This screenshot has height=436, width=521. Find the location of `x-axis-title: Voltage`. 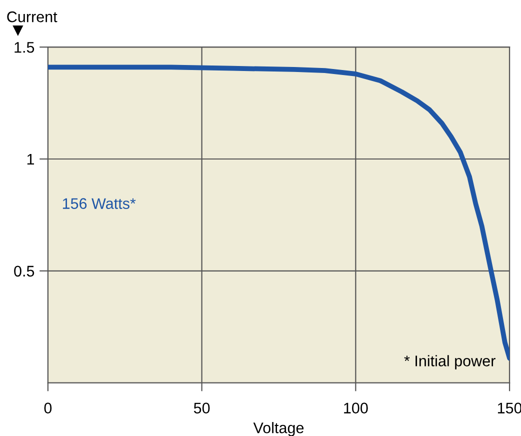

x-axis-title: Voltage is located at coordinates (278, 429).